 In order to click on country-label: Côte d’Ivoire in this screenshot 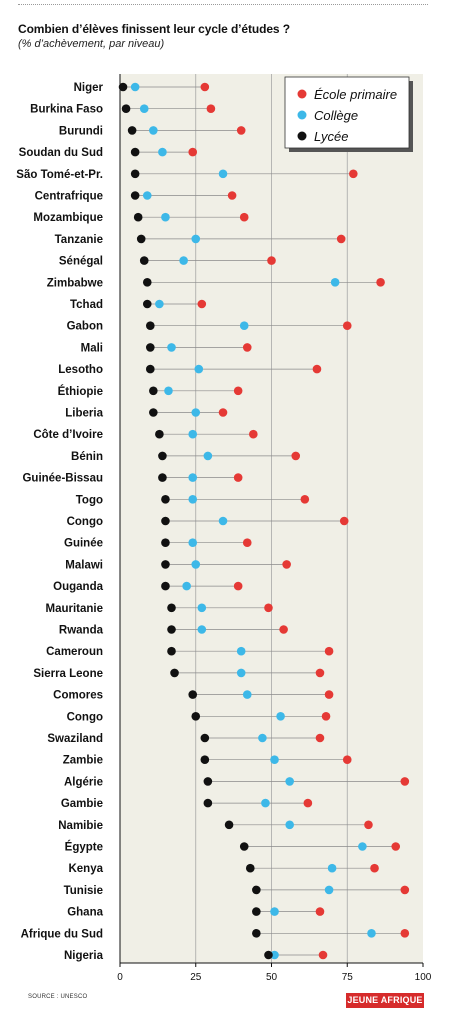, I will do `click(68, 435)`.